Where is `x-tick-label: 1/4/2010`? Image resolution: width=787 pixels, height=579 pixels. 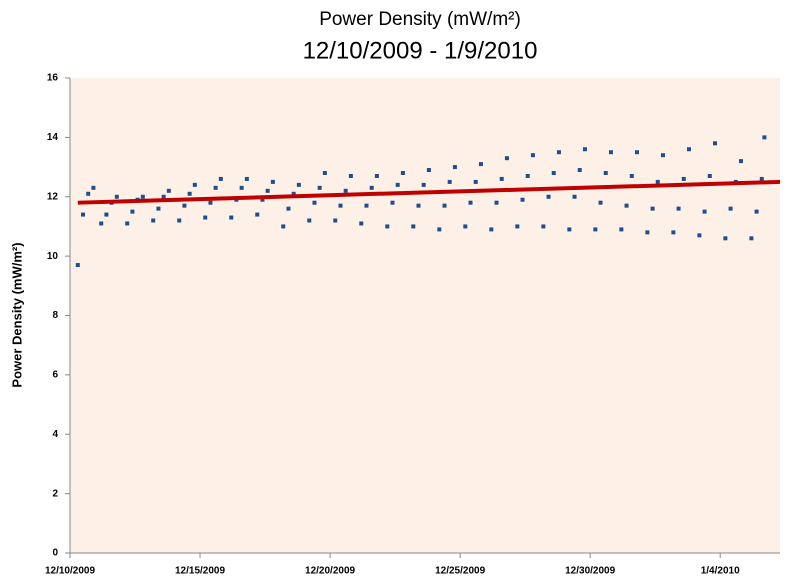
x-tick-label: 1/4/2010 is located at coordinates (720, 571).